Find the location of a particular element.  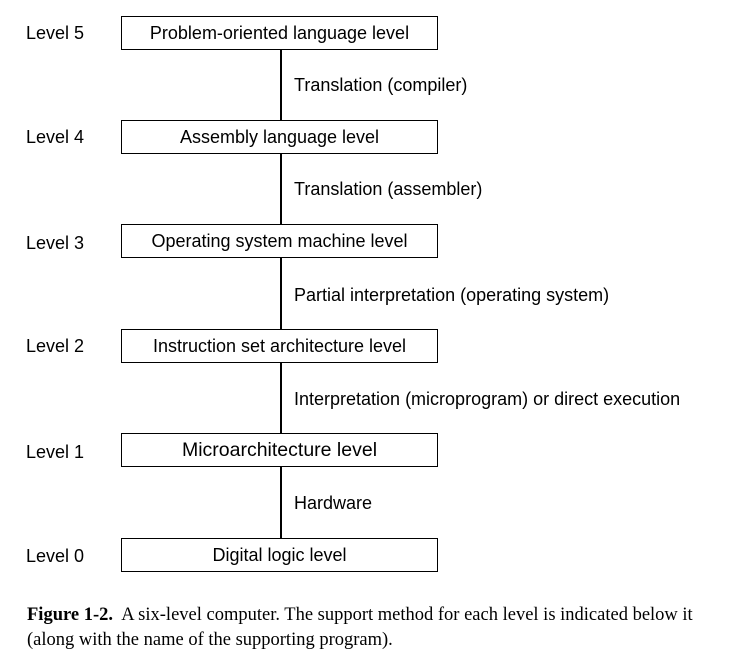

level-1-box: Microarchitecture level is located at coordinates (279, 450).